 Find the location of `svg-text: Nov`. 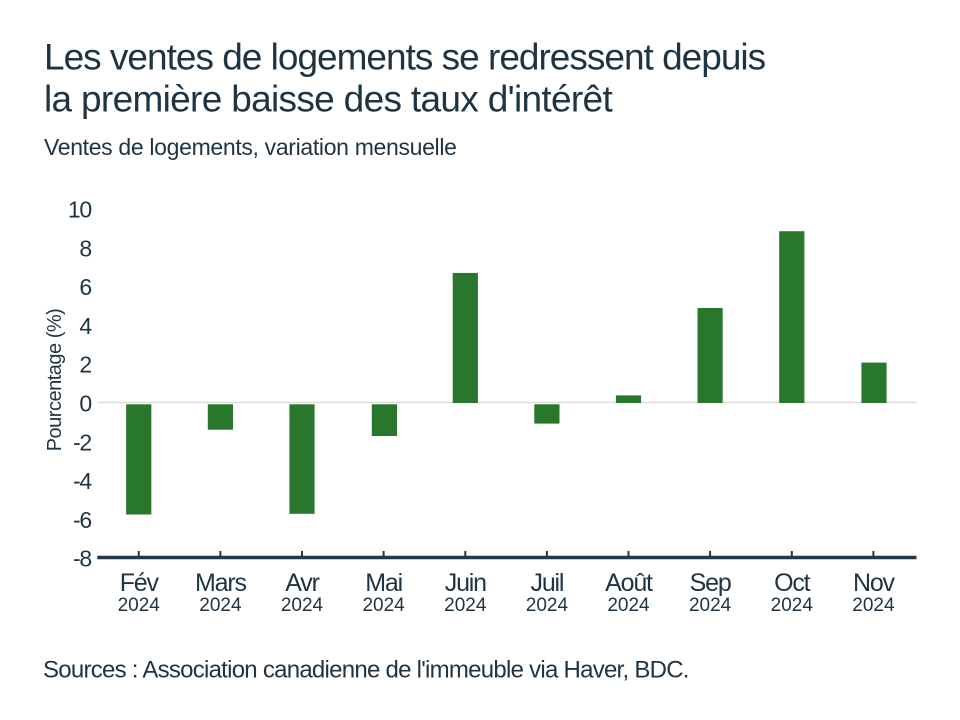

svg-text: Nov is located at coordinates (874, 583).